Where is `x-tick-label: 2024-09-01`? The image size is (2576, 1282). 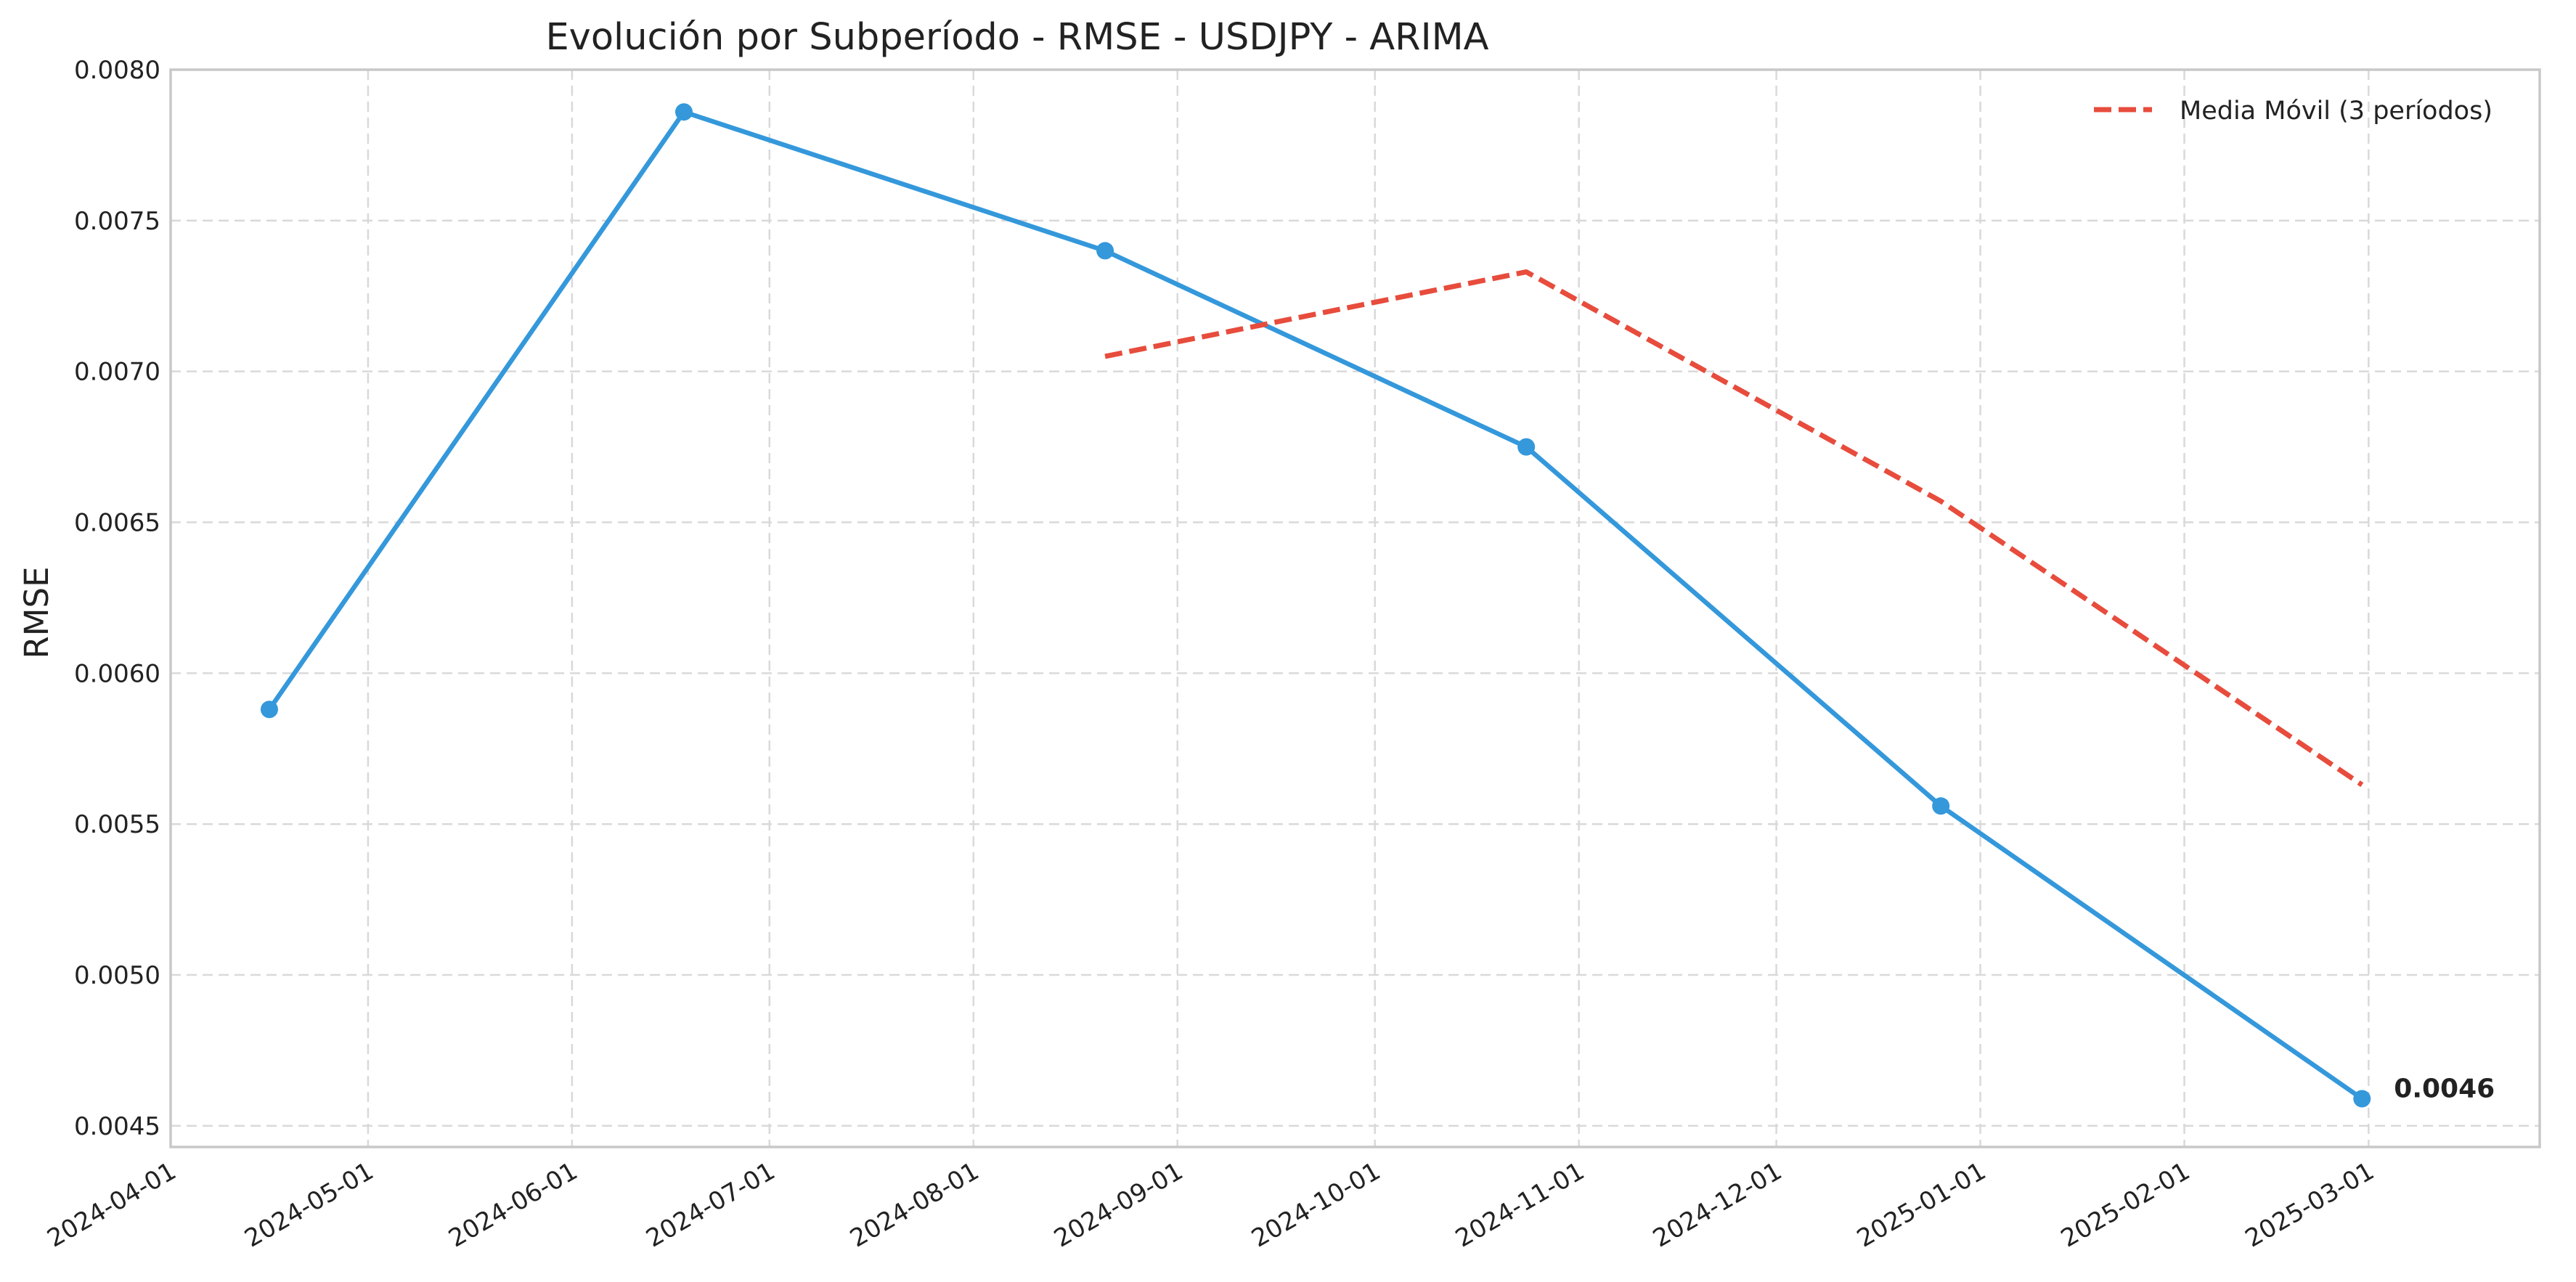
x-tick-label: 2024-09-01 is located at coordinates (1118, 1204).